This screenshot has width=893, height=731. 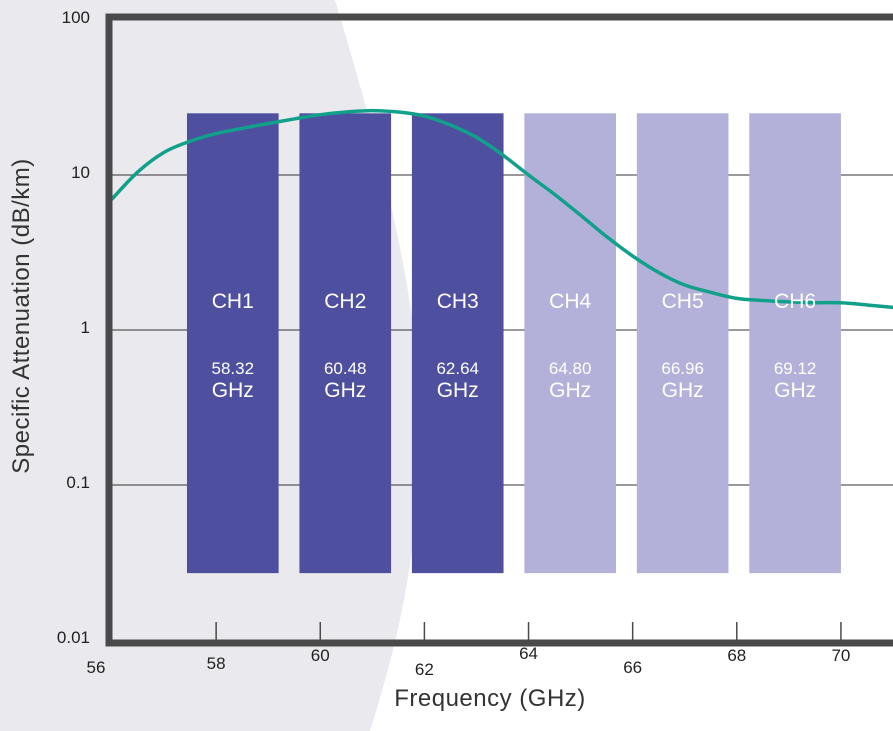 What do you see at coordinates (232, 391) in the screenshot?
I see `channel-unit-ch1: GHz` at bounding box center [232, 391].